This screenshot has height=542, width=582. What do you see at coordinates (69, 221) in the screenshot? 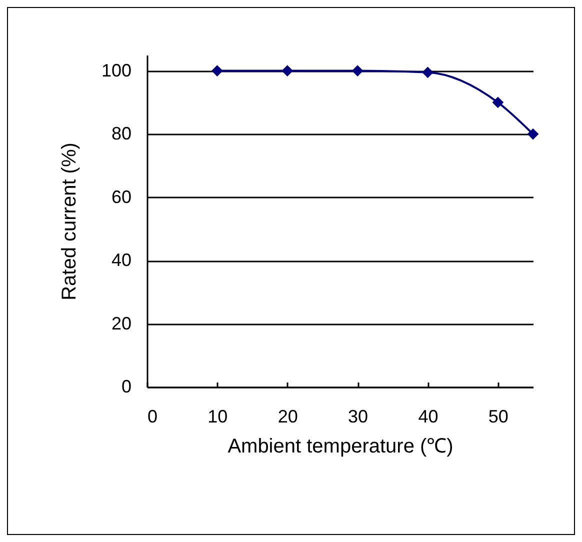
I see `y-axis-title: Rated current (%)` at bounding box center [69, 221].